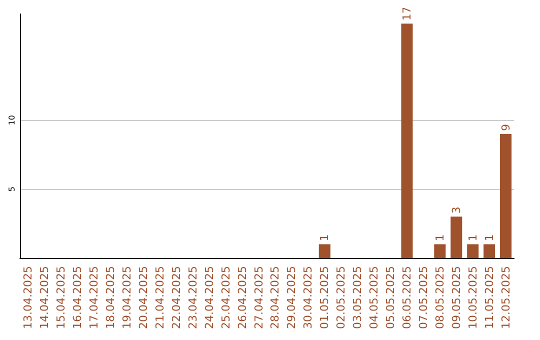  I want to click on x-tick-label: 19.04.2025, so click(127, 298).